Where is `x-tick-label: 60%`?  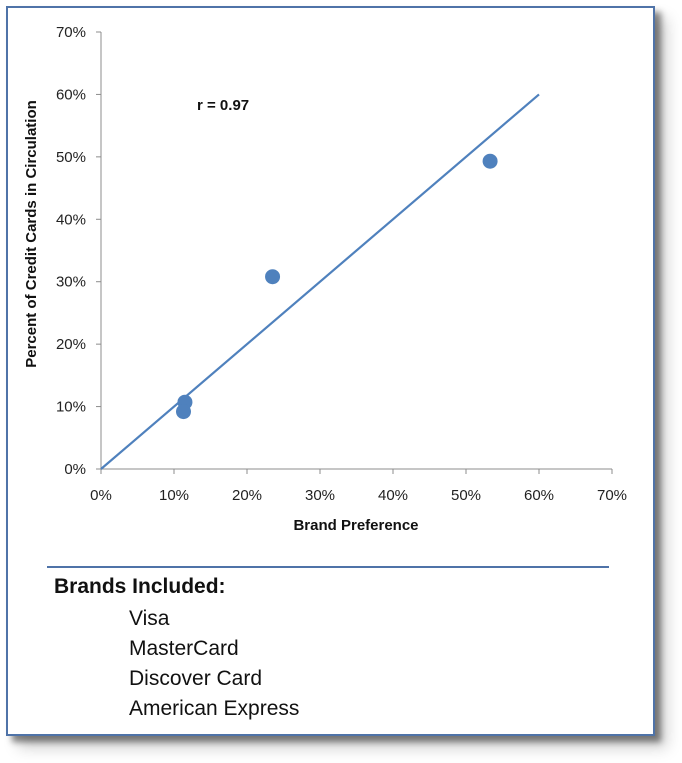
x-tick-label: 60% is located at coordinates (539, 495).